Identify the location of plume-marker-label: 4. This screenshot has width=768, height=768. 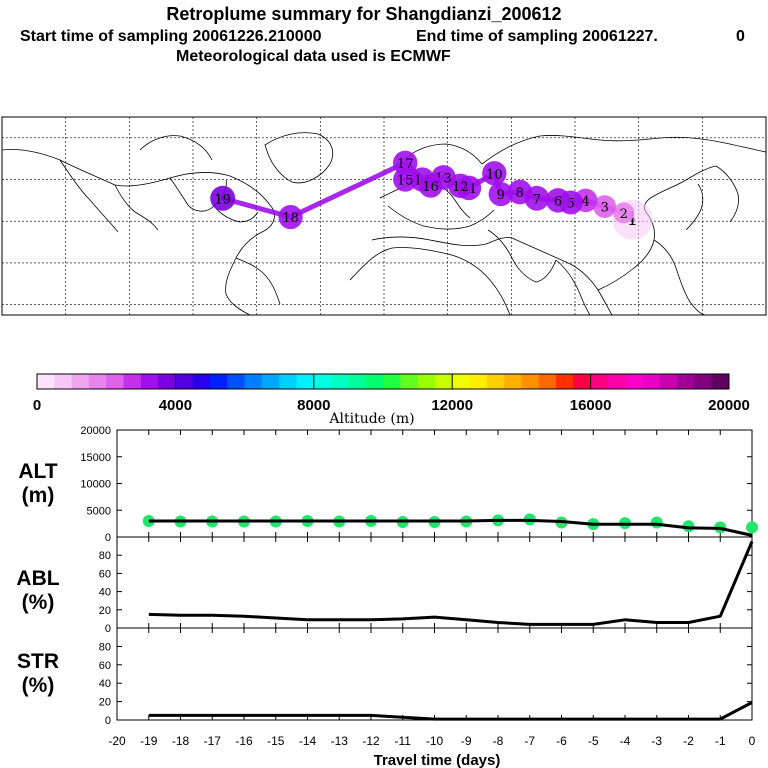
(585, 201).